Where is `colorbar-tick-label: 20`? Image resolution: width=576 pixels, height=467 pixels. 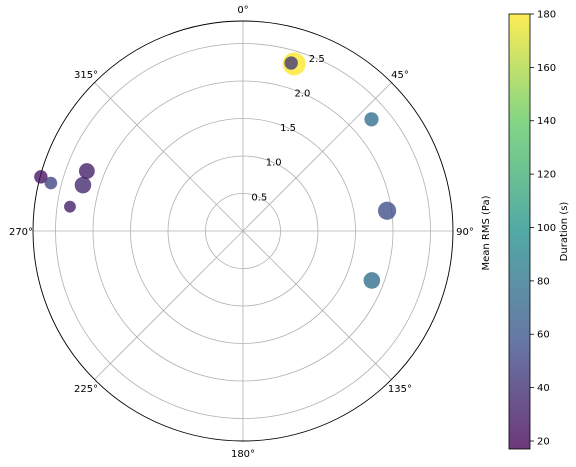
colorbar-tick-label: 20 is located at coordinates (543, 441).